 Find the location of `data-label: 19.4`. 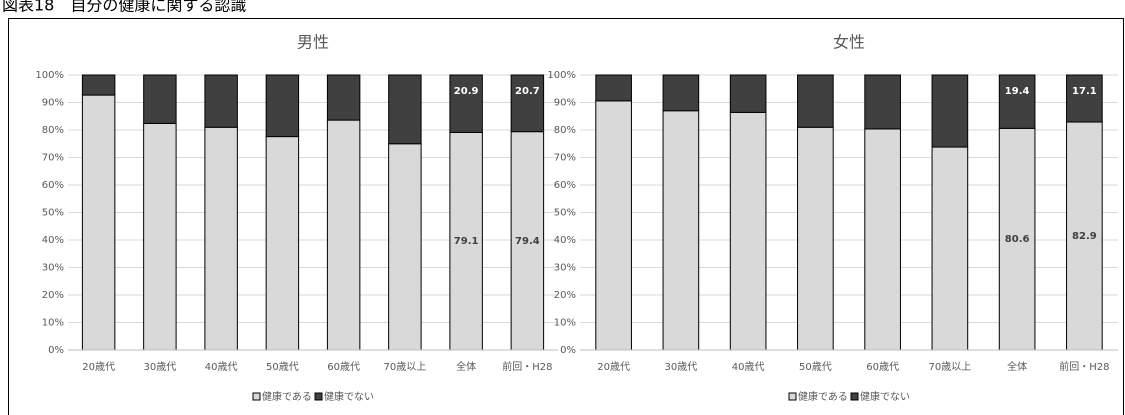

data-label: 19.4 is located at coordinates (1017, 91).